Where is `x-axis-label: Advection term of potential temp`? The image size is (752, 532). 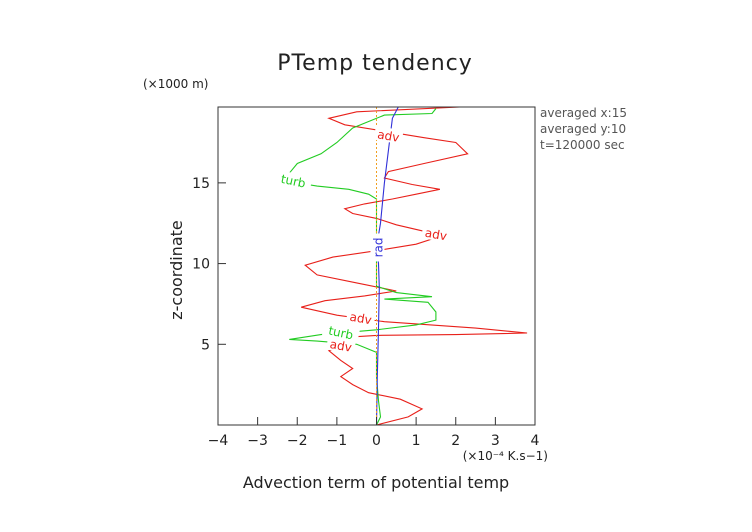 x-axis-label: Advection term of potential temp is located at coordinates (376, 482).